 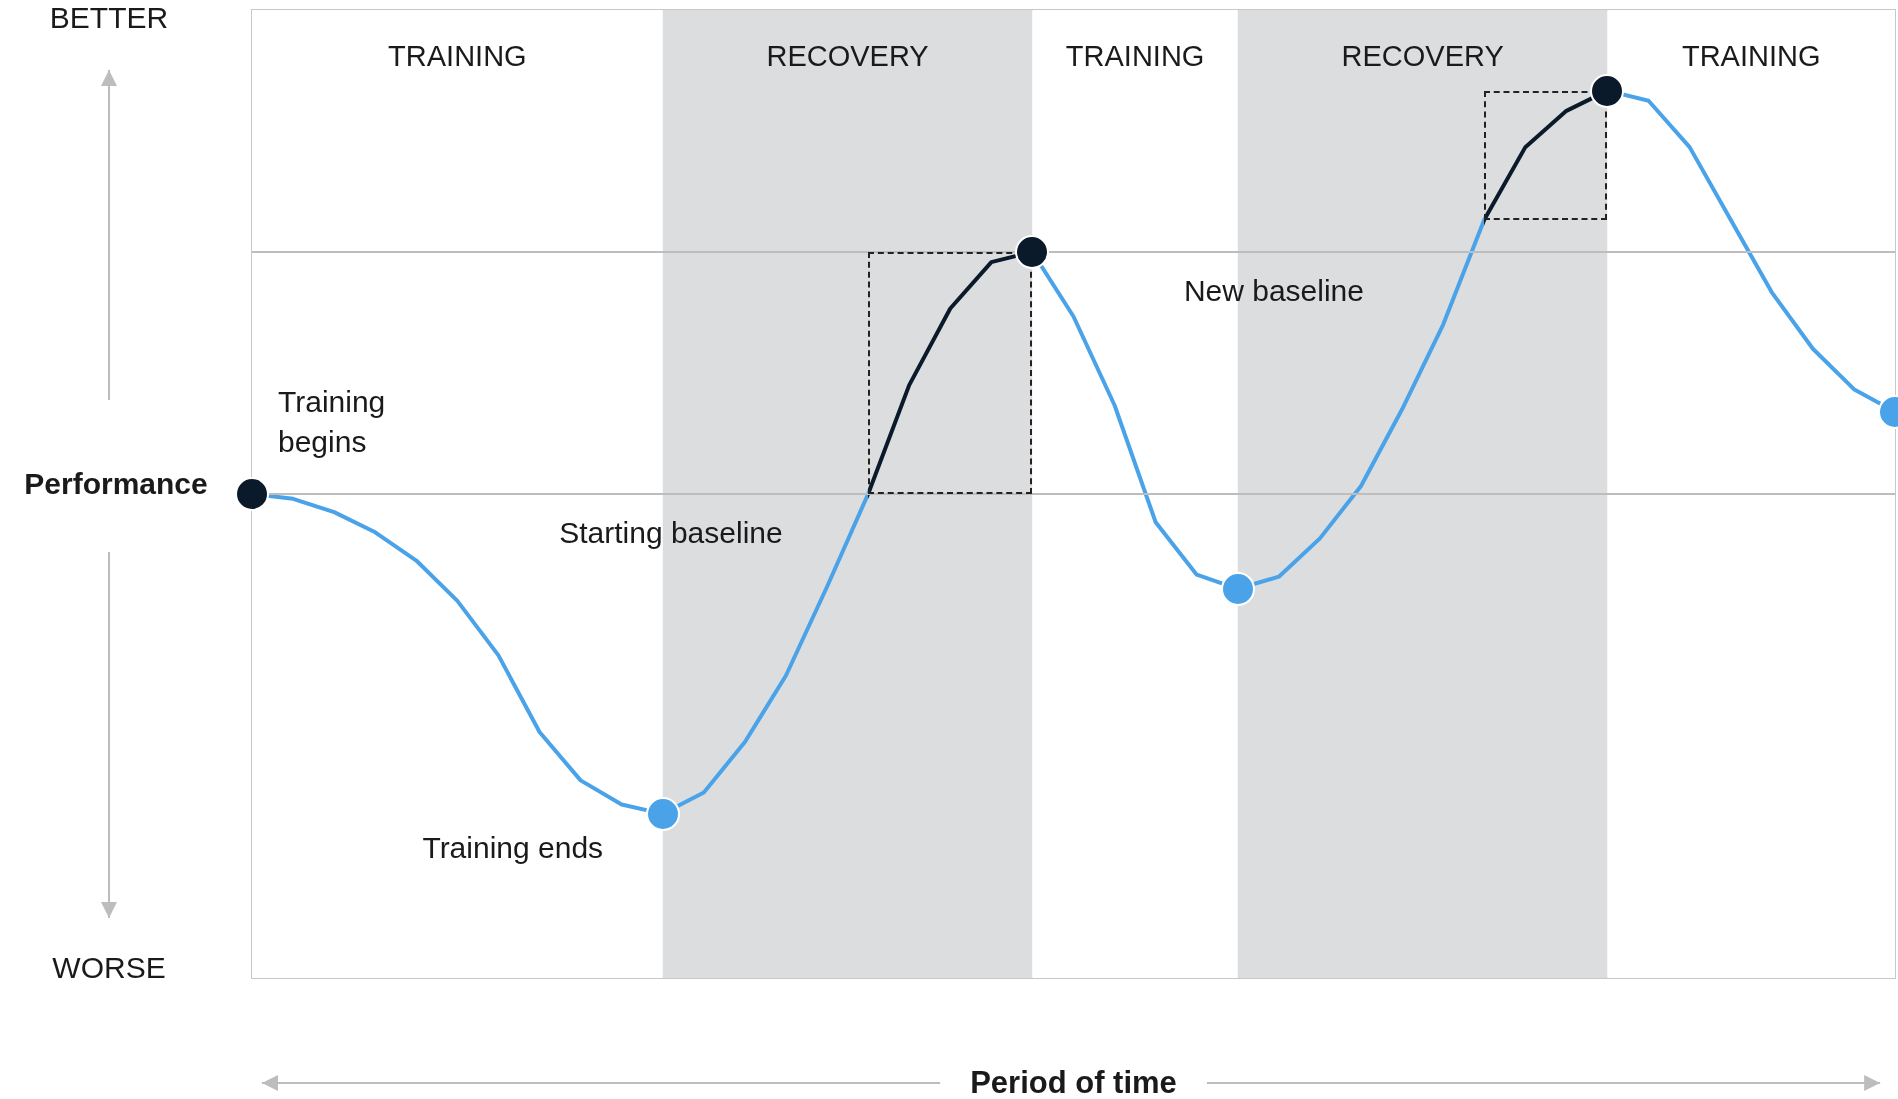 I want to click on text: Period of time, so click(x=1073, y=1082).